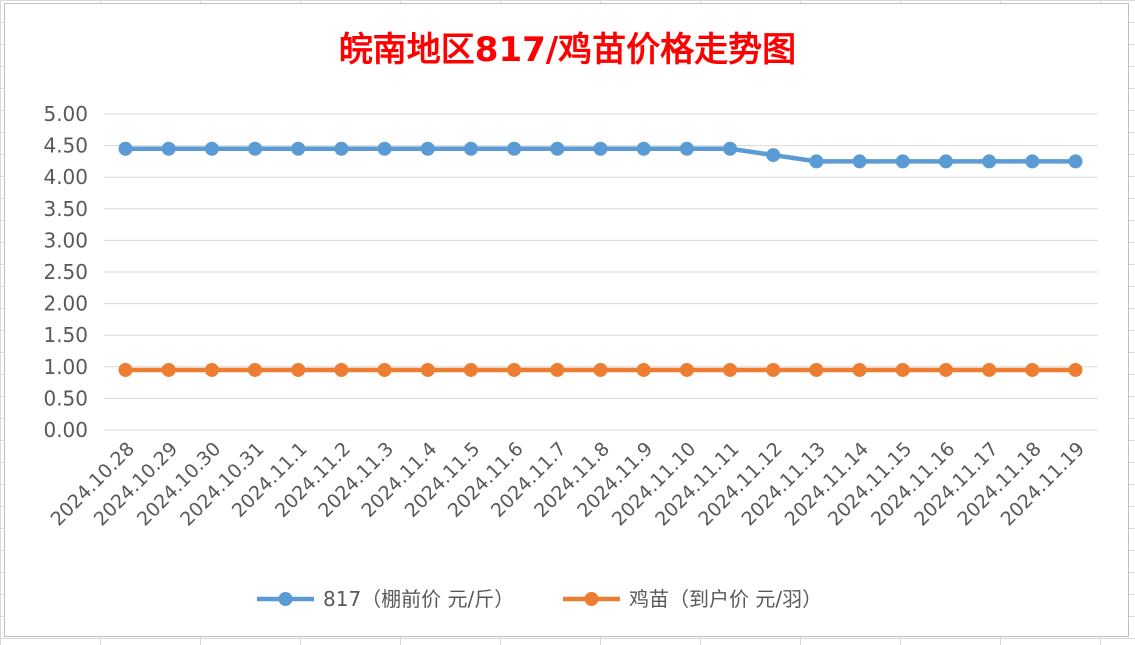 Image resolution: width=1135 pixels, height=645 pixels. What do you see at coordinates (65, 430) in the screenshot?
I see `y-tick-label: 0.00` at bounding box center [65, 430].